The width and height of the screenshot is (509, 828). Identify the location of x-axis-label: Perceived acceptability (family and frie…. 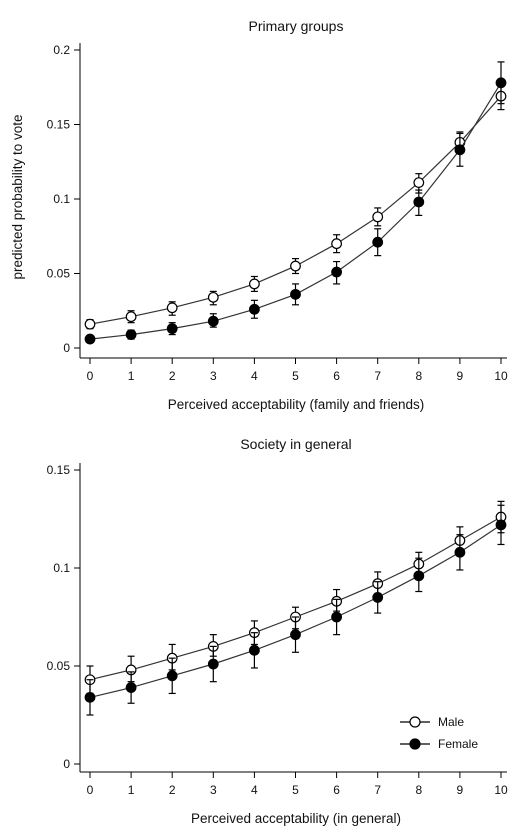
(296, 404).